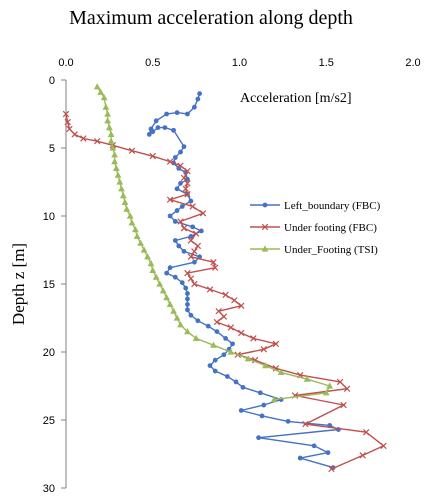 The width and height of the screenshot is (442, 496). What do you see at coordinates (52, 149) in the screenshot?
I see `y-tick-label: 5` at bounding box center [52, 149].